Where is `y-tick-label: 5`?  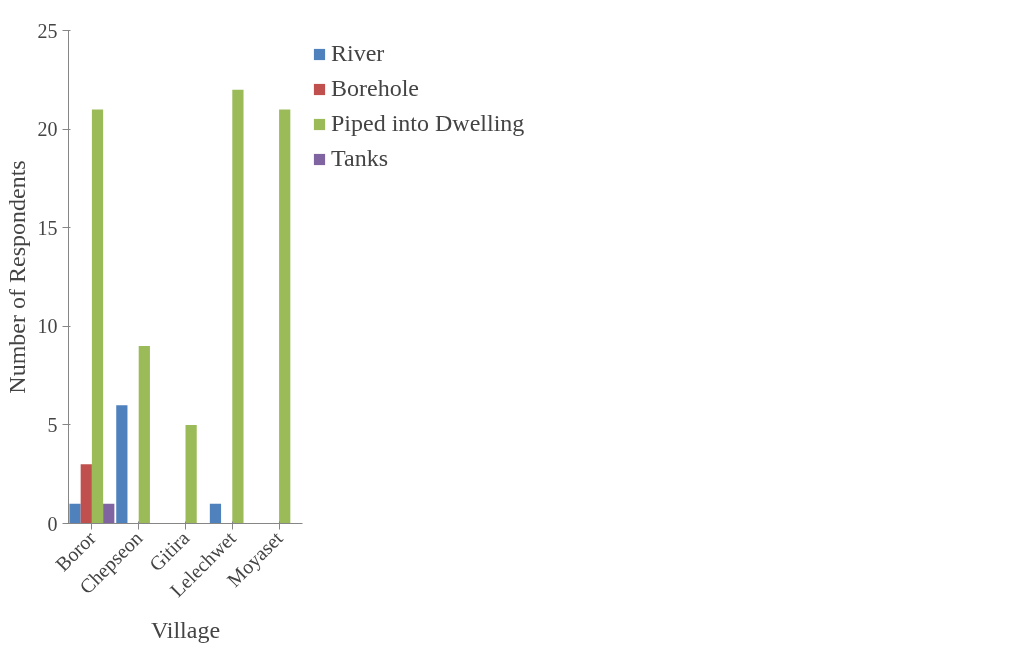 y-tick-label: 5 is located at coordinates (52, 424).